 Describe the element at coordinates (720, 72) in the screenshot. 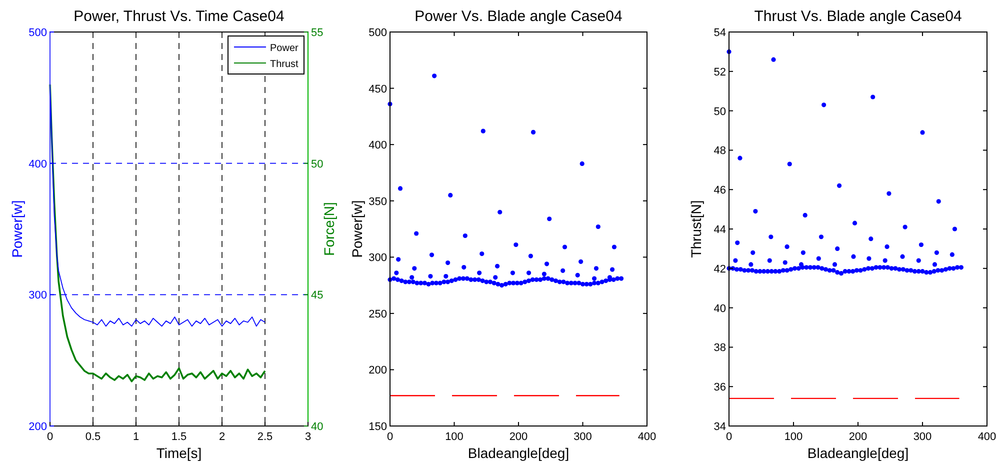

I see `y-tick-label: 52` at that location.